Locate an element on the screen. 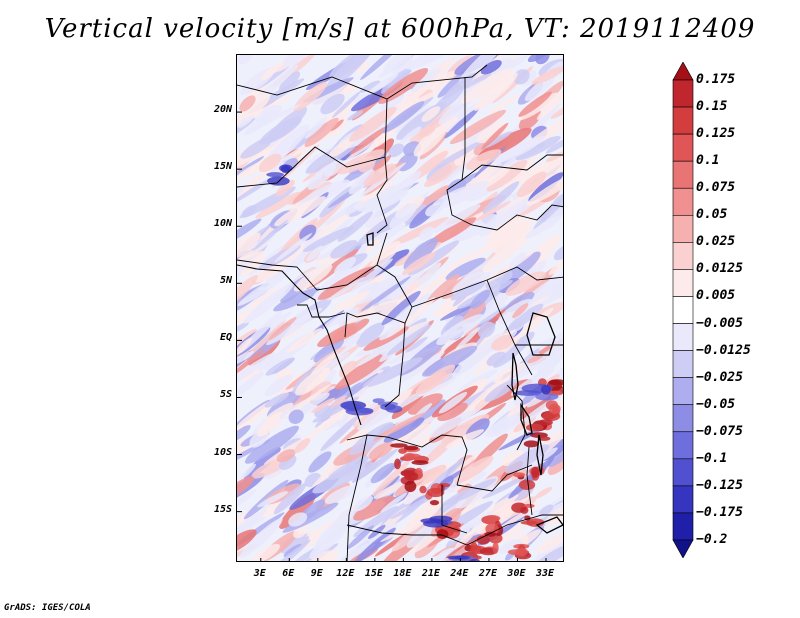 The height and width of the screenshot is (618, 800). longitude-tick-label: 12E is located at coordinates (345, 573).